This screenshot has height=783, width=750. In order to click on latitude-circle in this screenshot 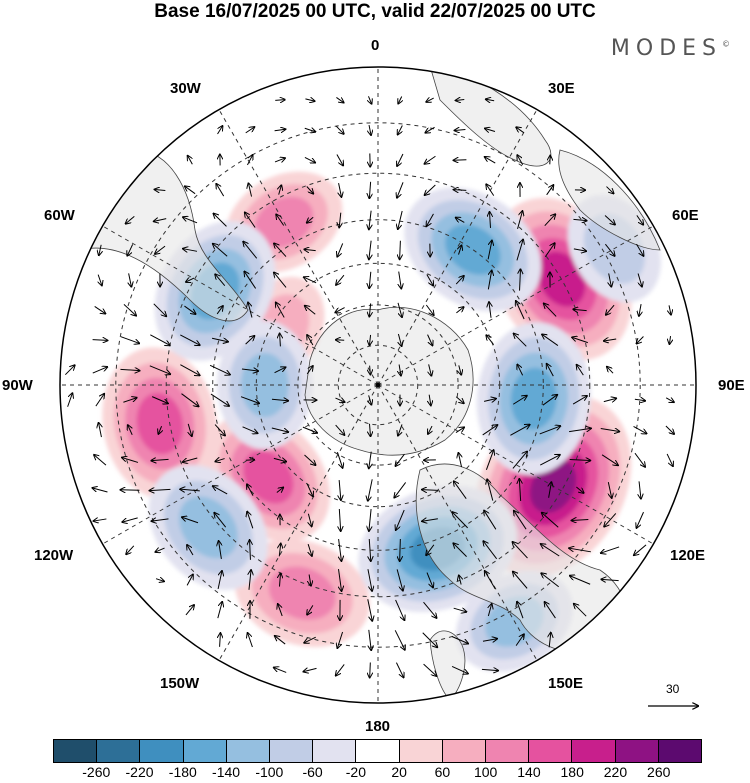, I will do `click(378, 385)`.